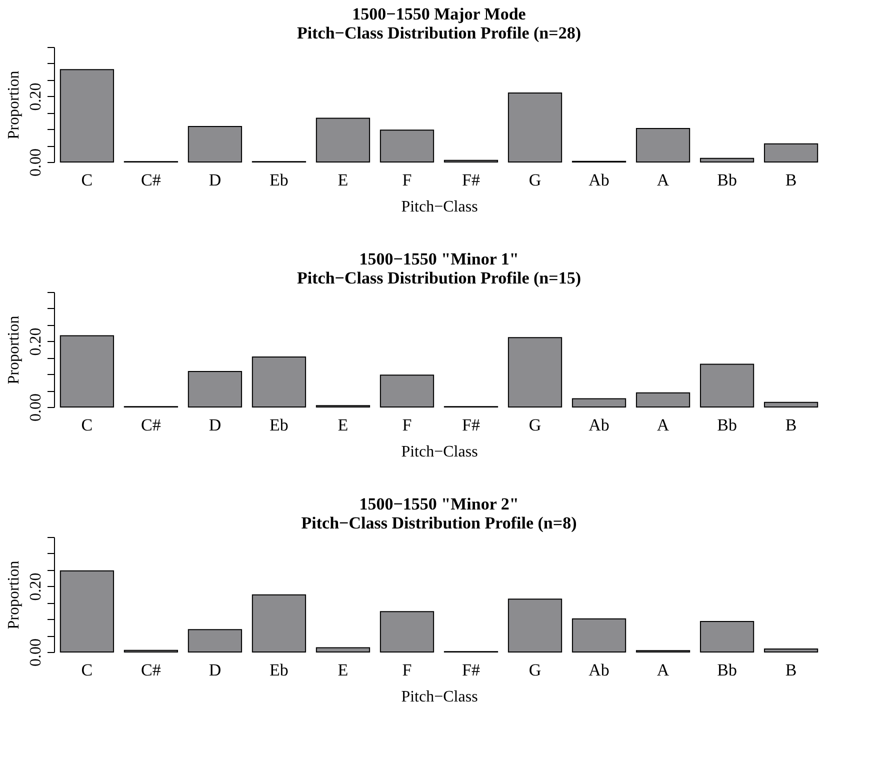 Image resolution: width=879 pixels, height=757 pixels. What do you see at coordinates (439, 513) in the screenshot?
I see `chart-title: 1500−1550 "Minor 2" Pitch−Class Distribution Profile (n=8)` at bounding box center [439, 513].